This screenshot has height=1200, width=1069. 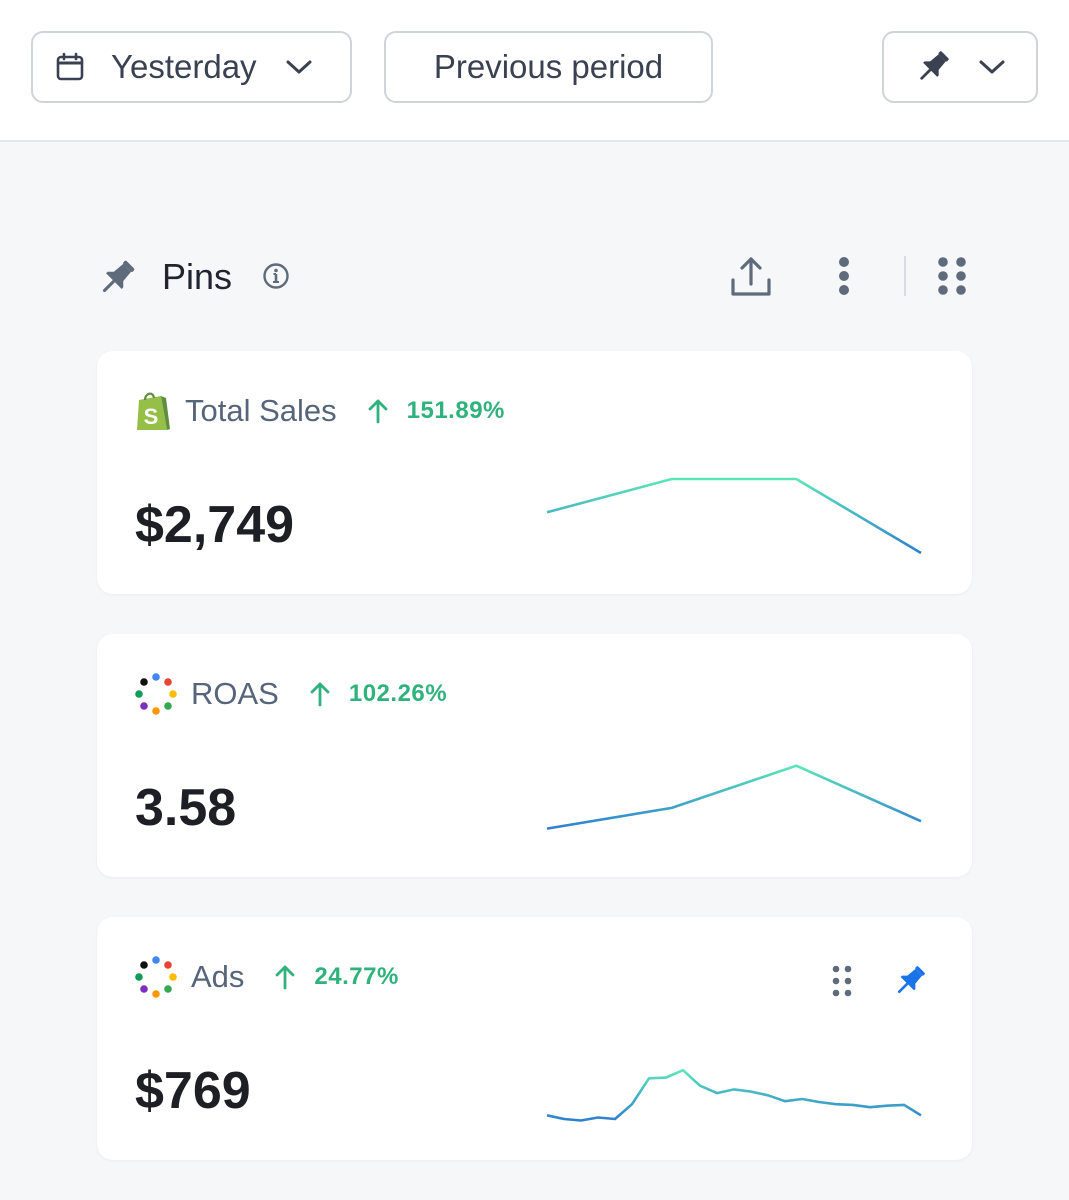 I want to click on compare-period-label: Previous period, so click(x=548, y=66).